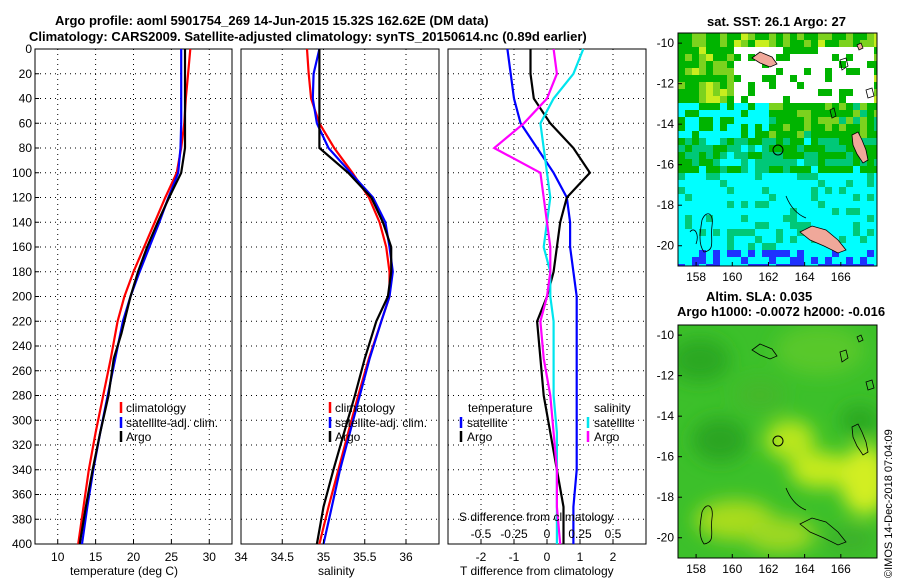  I want to click on sla-map-image, so click(777, 441).